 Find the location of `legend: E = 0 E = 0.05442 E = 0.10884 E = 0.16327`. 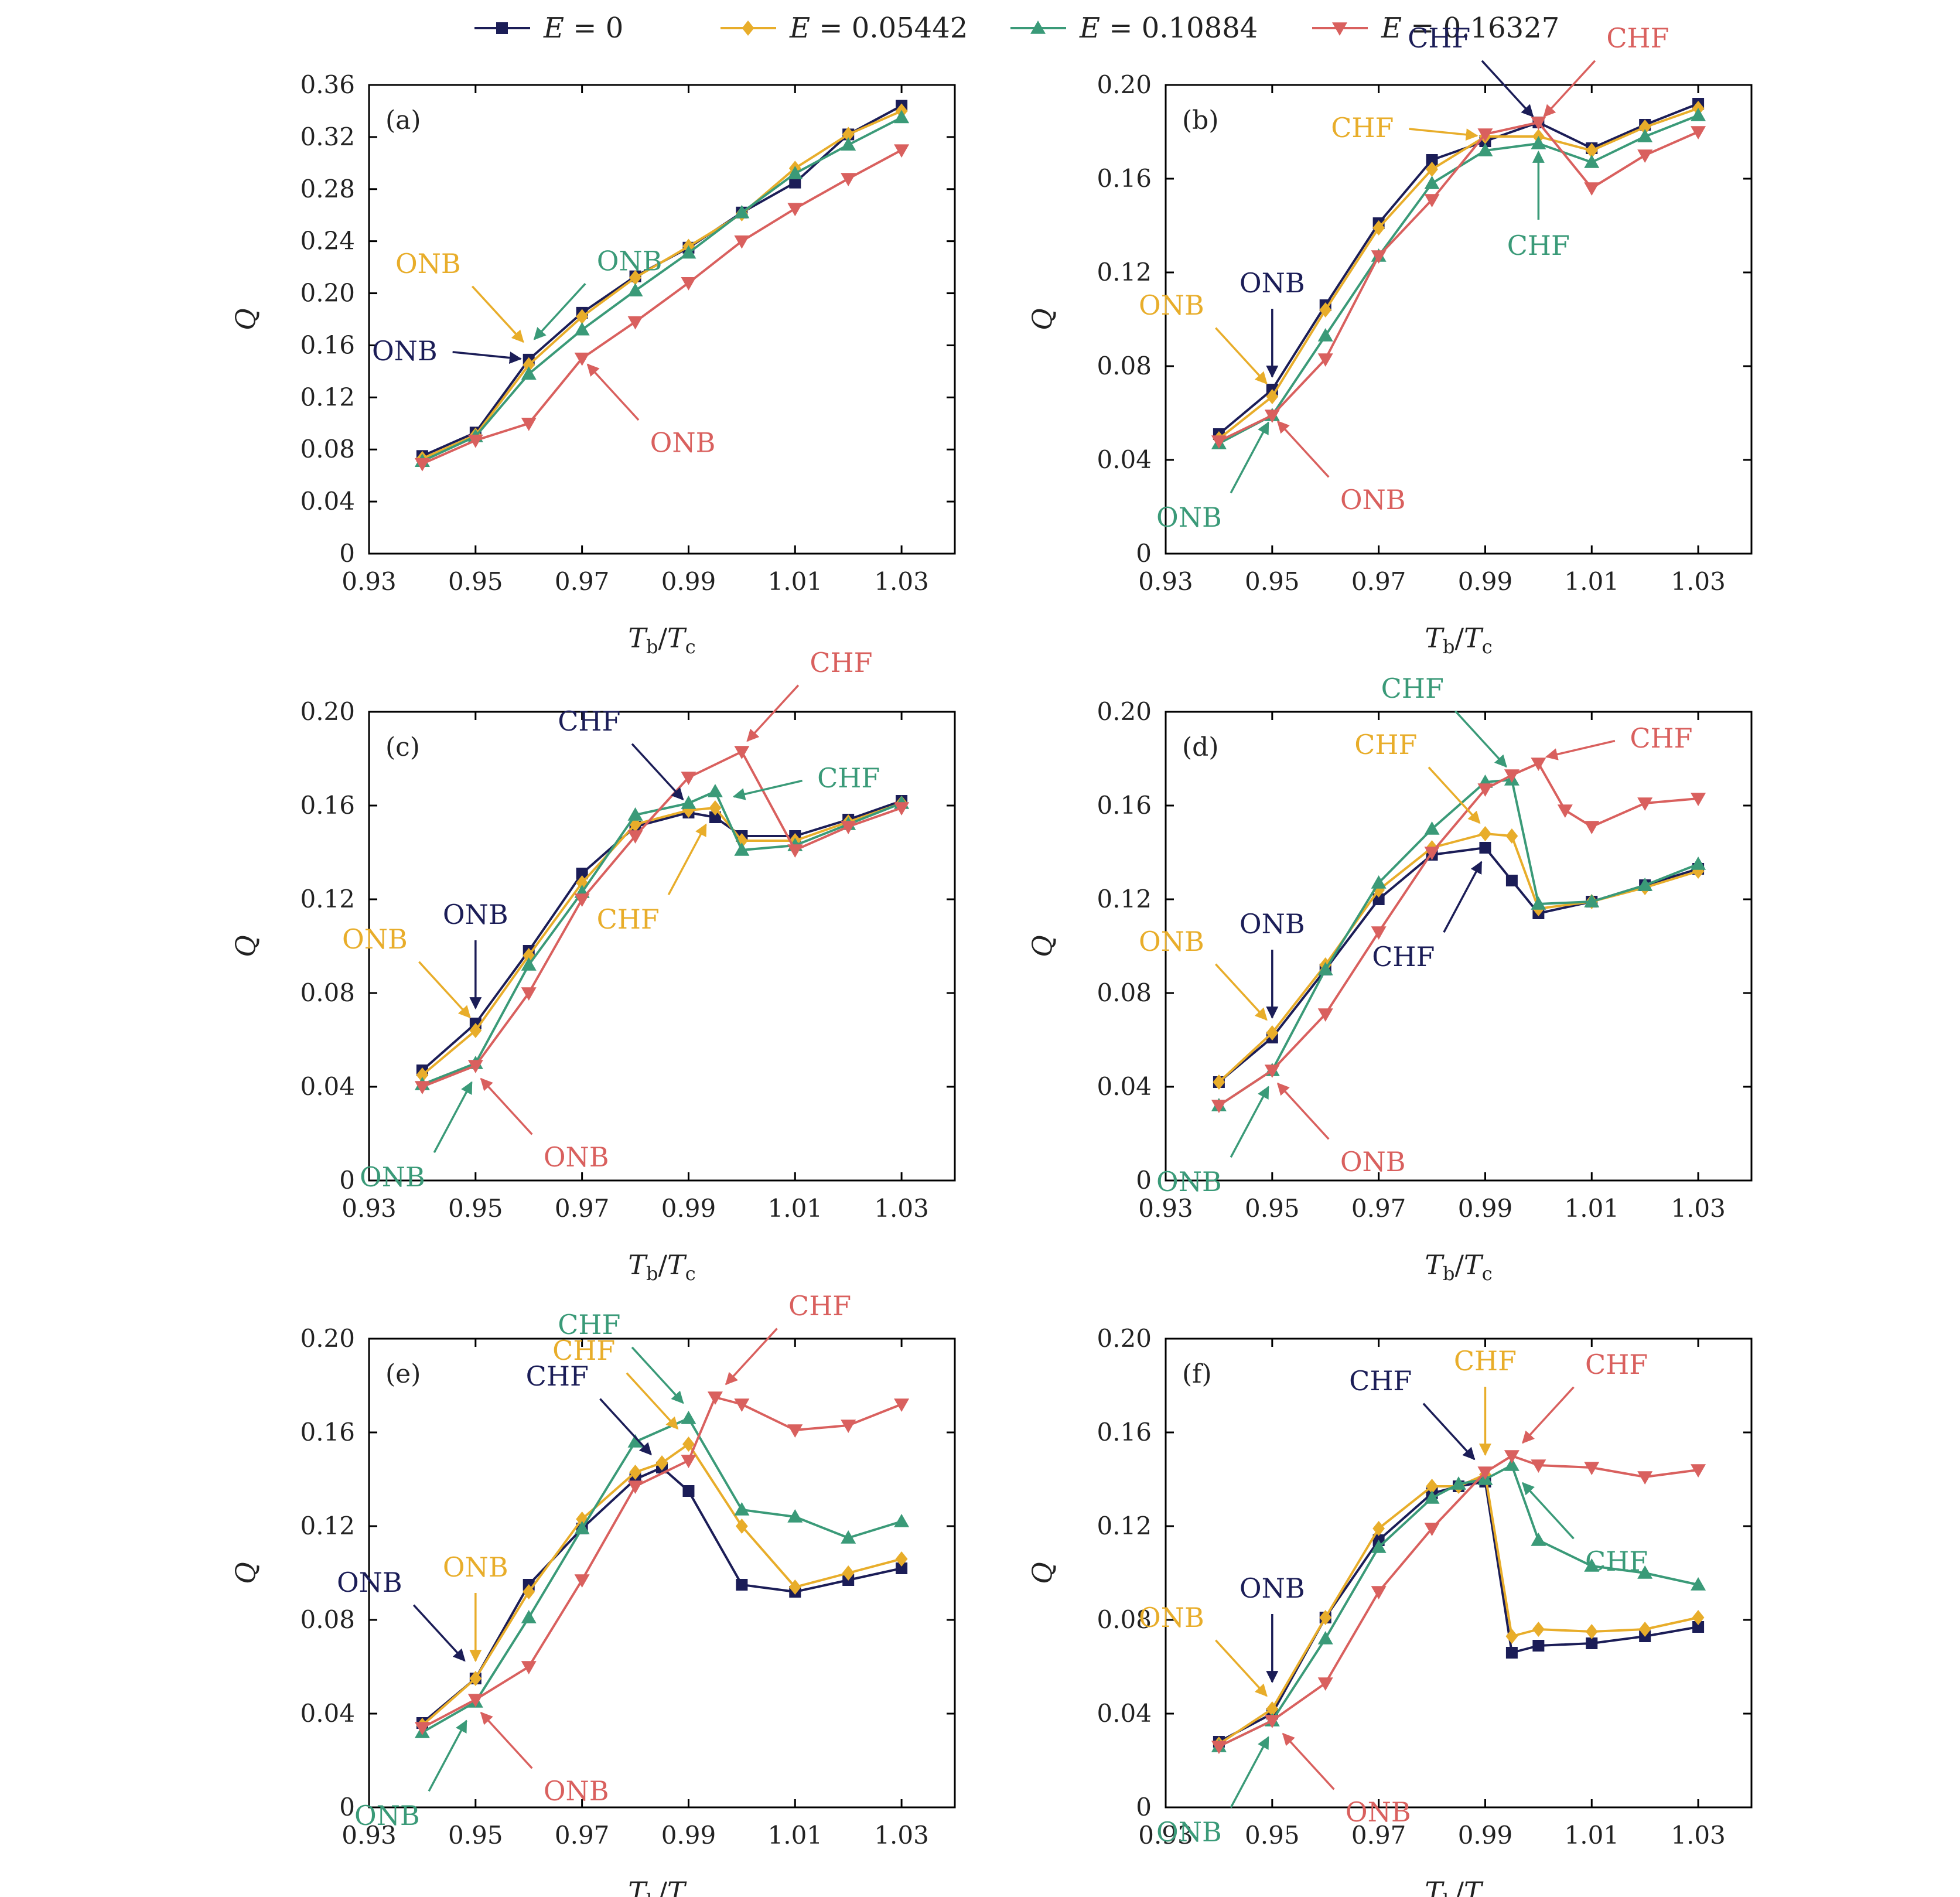

legend: E = 0 E = 0.05442 E = 0.10884 E = 0.16327 is located at coordinates (1016, 28).